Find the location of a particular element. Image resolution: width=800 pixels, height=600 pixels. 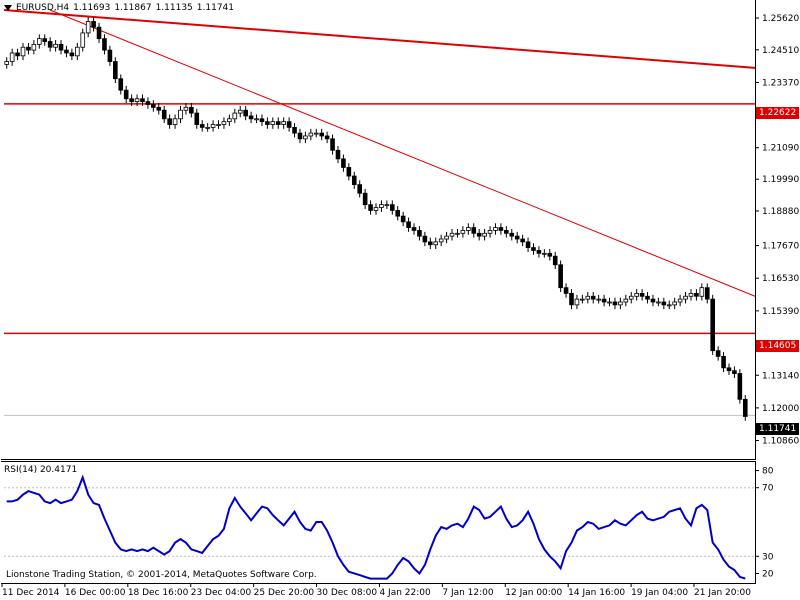

price-tick-label: 1.13140 is located at coordinates (780, 376).